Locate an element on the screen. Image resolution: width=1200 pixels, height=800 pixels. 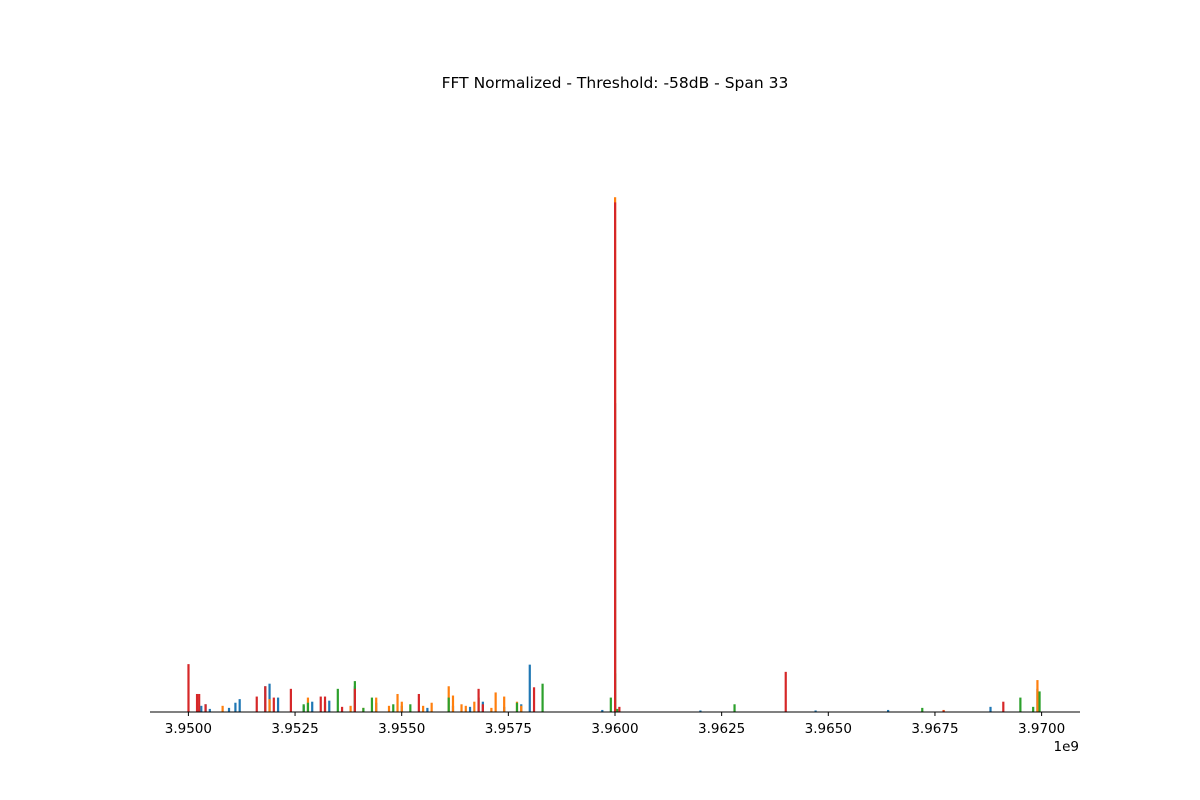
x-tick-label: 3.9650 is located at coordinates (828, 729).